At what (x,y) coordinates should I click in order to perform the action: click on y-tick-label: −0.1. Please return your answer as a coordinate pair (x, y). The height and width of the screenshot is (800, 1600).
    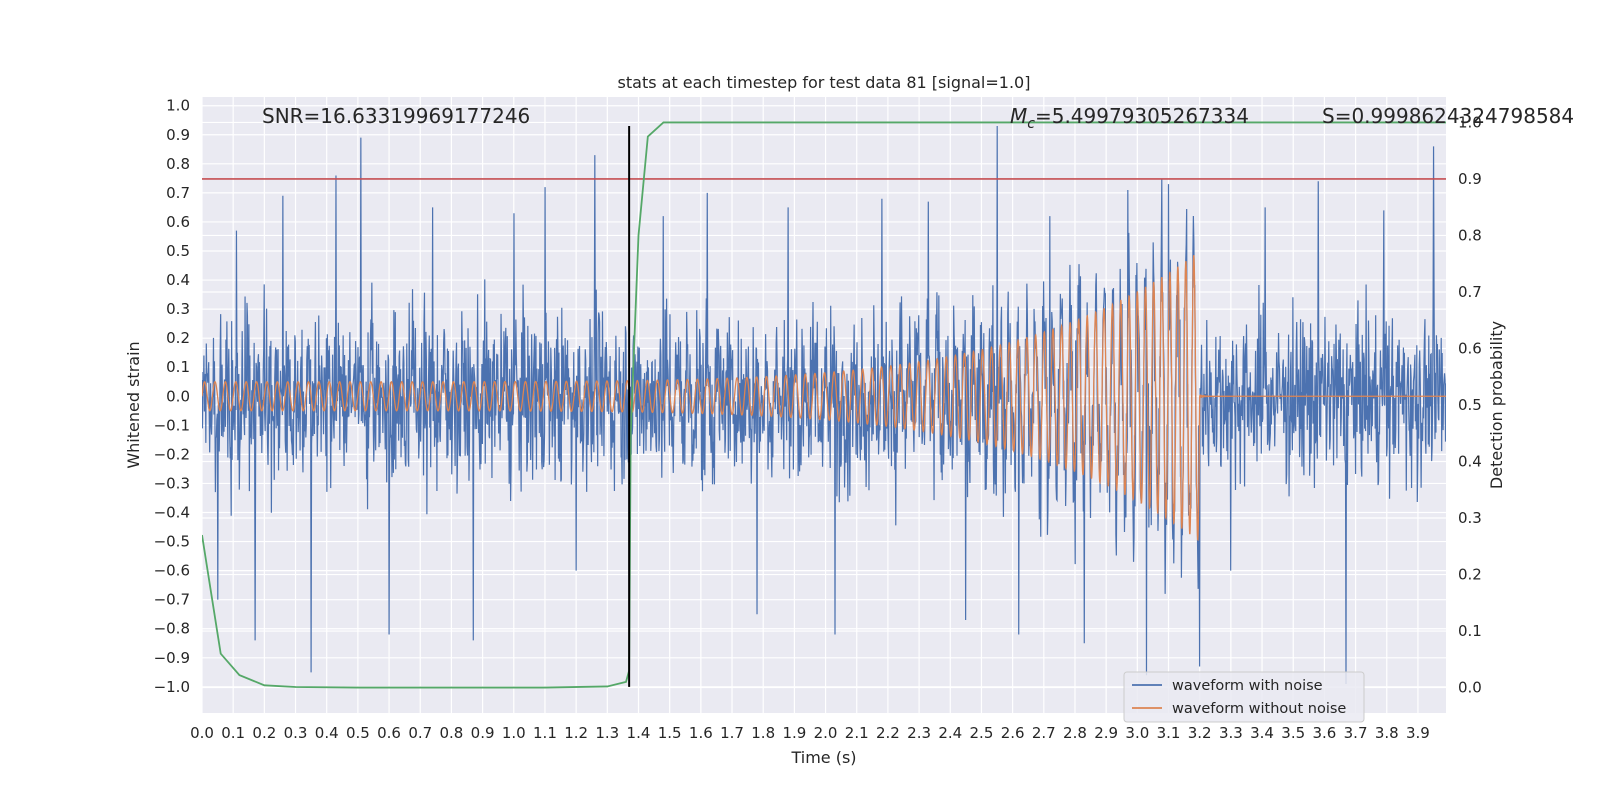
    Looking at the image, I should click on (172, 425).